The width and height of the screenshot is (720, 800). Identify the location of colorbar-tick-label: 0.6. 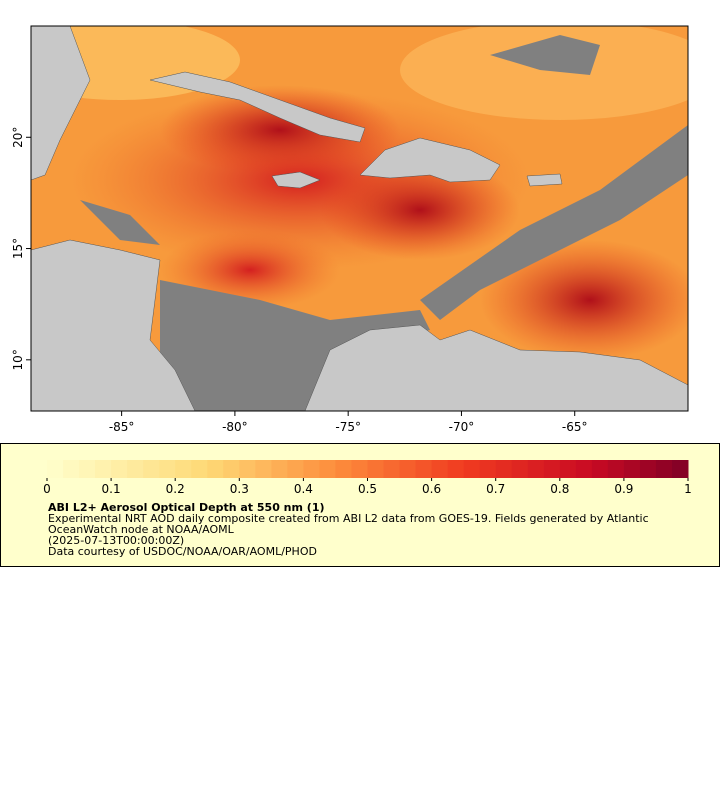
(431, 489).